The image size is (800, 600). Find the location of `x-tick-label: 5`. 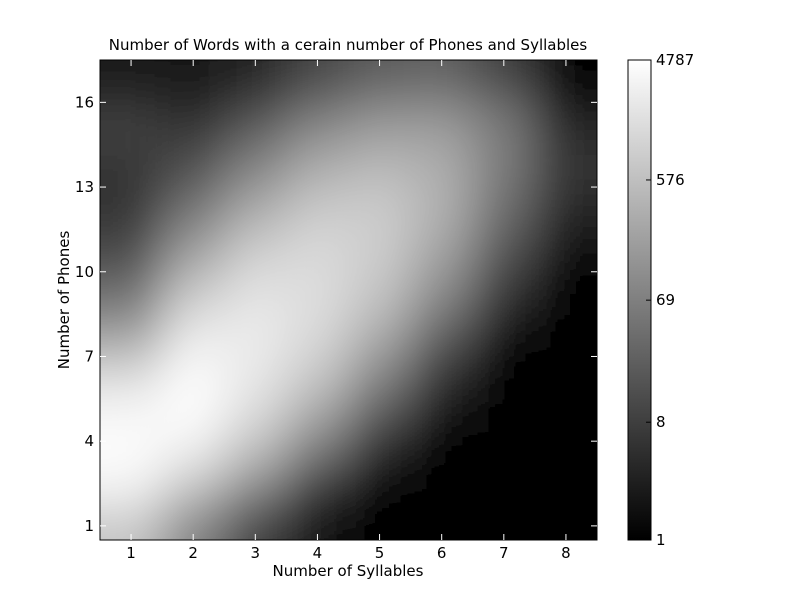

x-tick-label: 5 is located at coordinates (380, 553).